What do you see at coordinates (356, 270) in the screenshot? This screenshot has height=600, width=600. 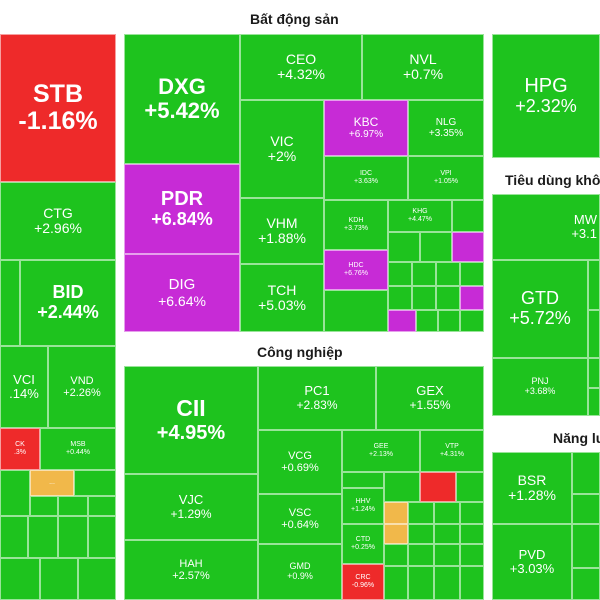 I see `stock-tile-hdc: HDC +6.76%` at bounding box center [356, 270].